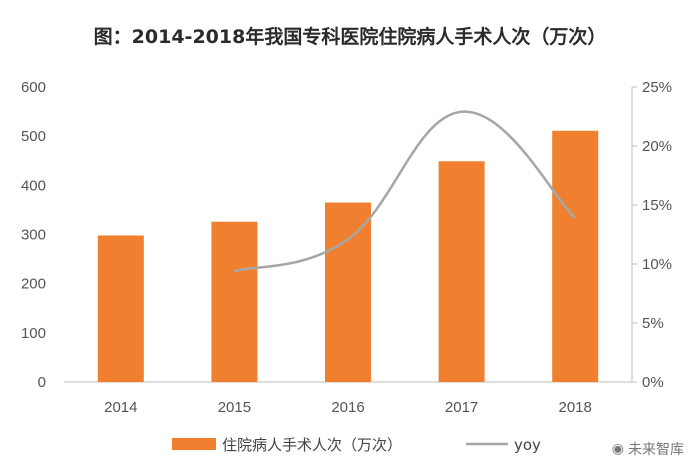 The image size is (700, 469). Describe the element at coordinates (42, 382) in the screenshot. I see `y-left-tick-label: 0` at that location.